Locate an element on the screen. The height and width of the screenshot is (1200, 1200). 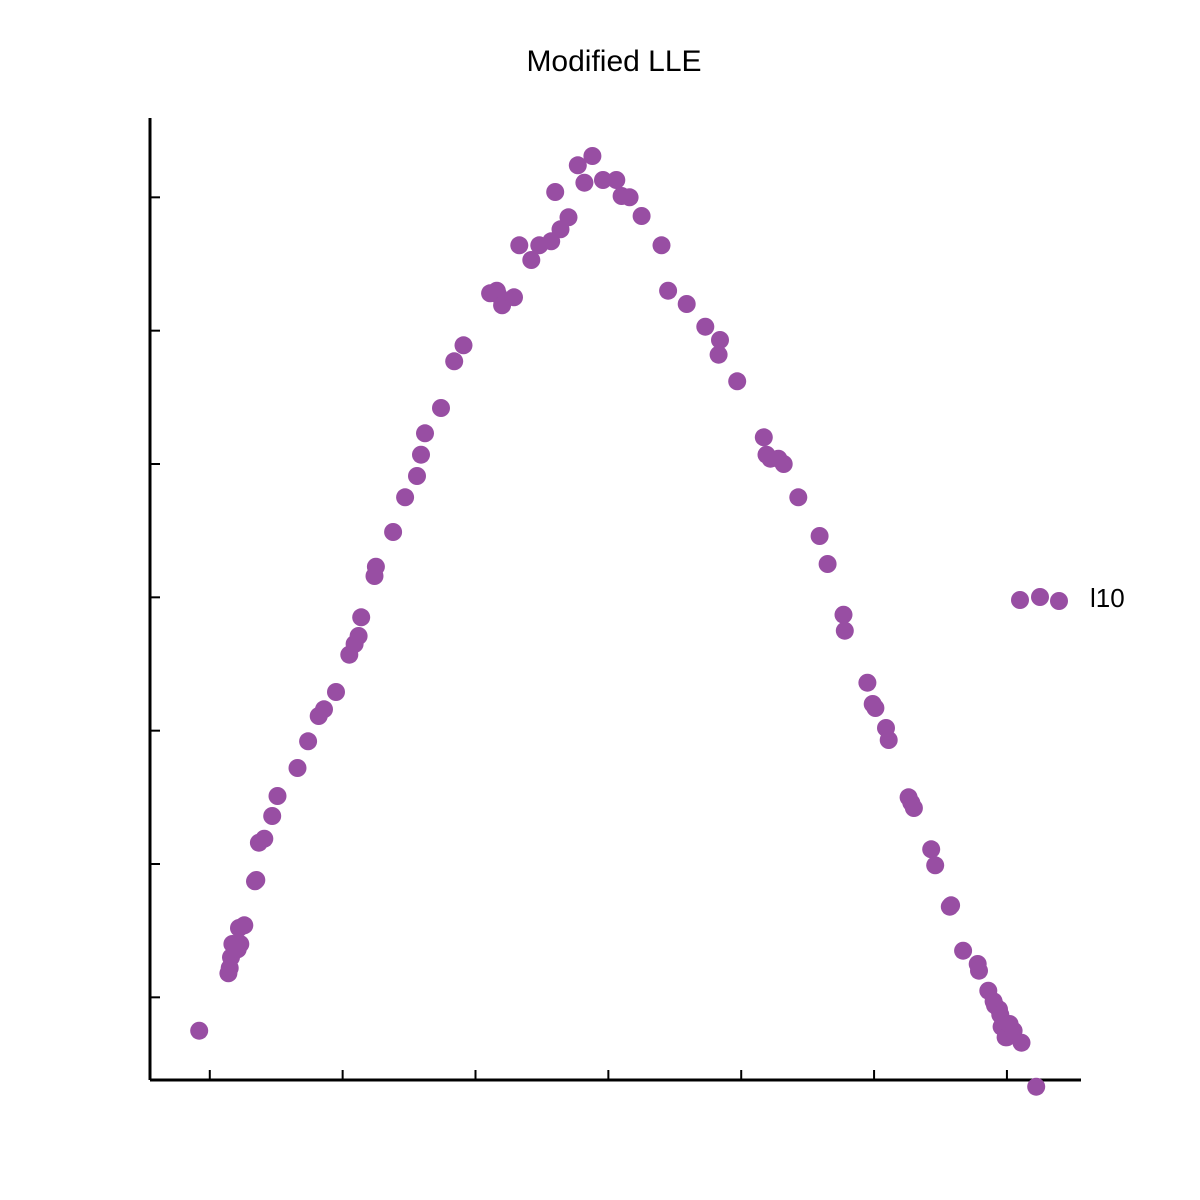
legend-markers is located at coordinates (1039, 599).